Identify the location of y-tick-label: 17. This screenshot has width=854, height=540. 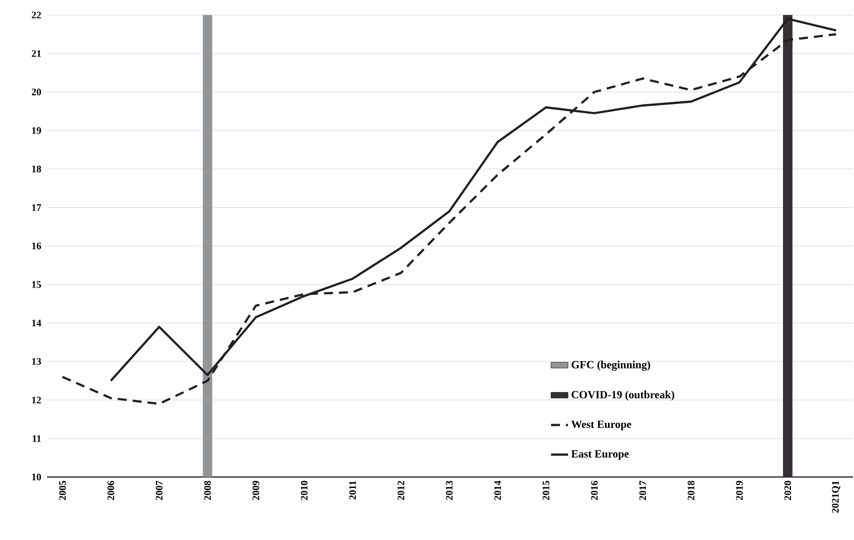
(37, 207).